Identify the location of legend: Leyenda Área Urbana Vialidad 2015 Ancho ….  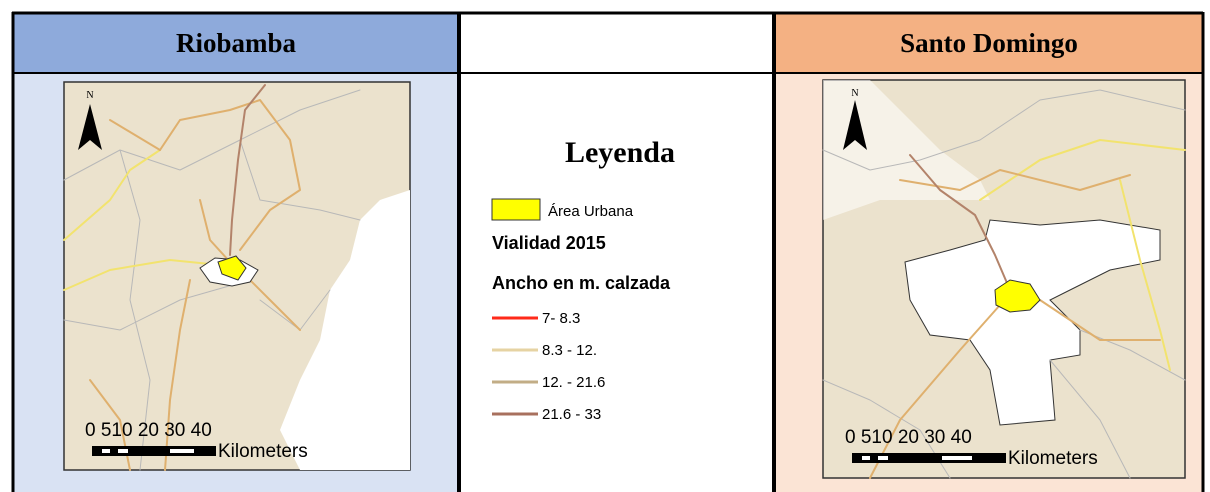
(583, 279).